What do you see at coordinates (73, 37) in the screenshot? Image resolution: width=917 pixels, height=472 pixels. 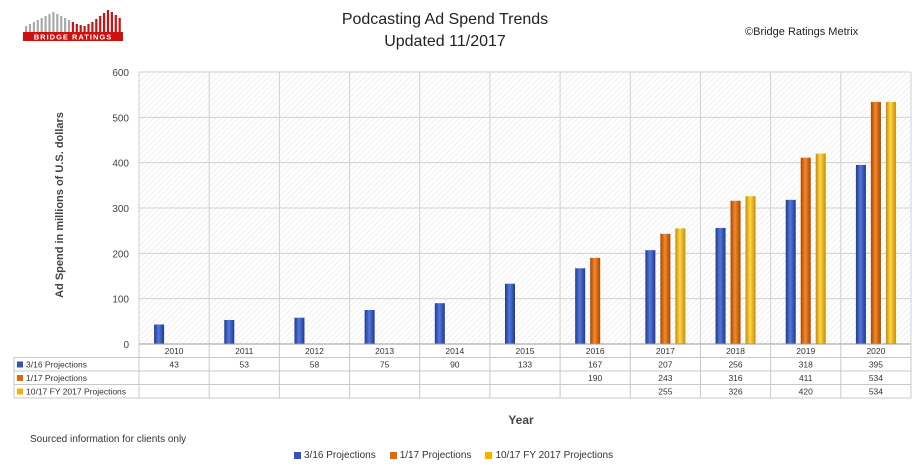 I see `logo-text: BRIDGE RATINGS` at bounding box center [73, 37].